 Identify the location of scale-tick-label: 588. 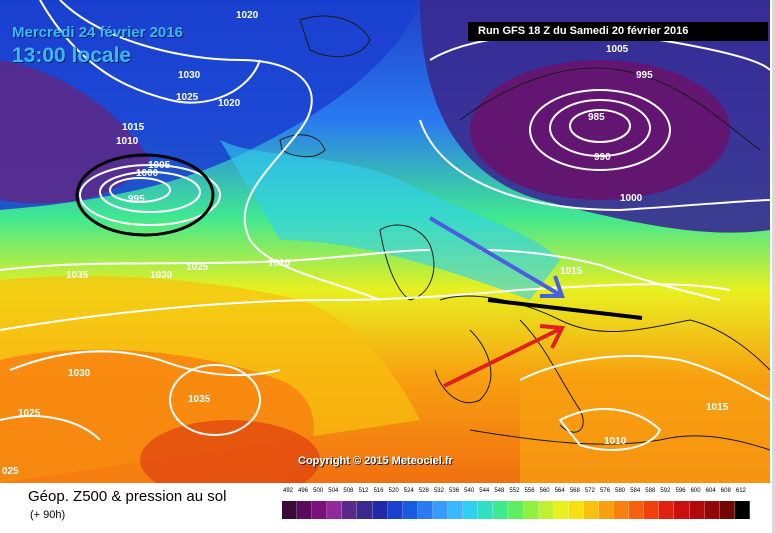
(650, 491).